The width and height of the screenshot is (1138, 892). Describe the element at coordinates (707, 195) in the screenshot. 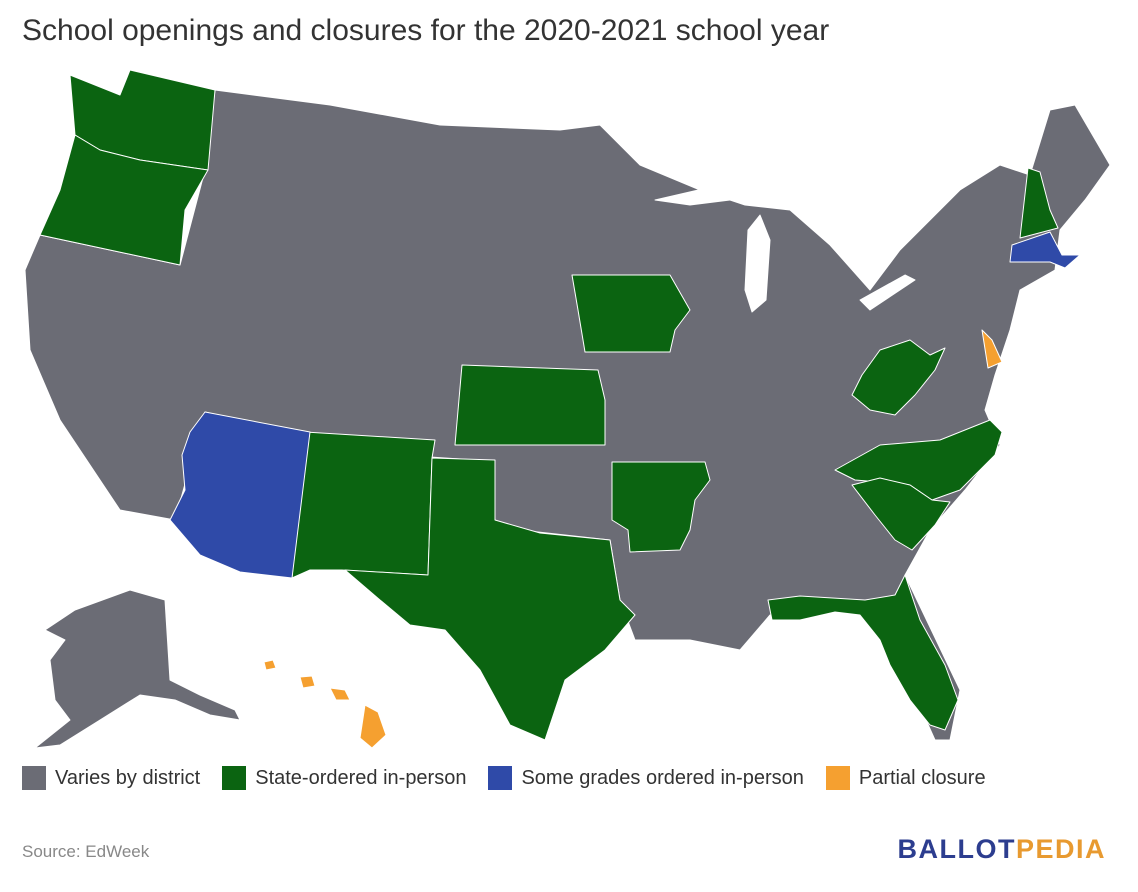

I see `lake-superior` at that location.